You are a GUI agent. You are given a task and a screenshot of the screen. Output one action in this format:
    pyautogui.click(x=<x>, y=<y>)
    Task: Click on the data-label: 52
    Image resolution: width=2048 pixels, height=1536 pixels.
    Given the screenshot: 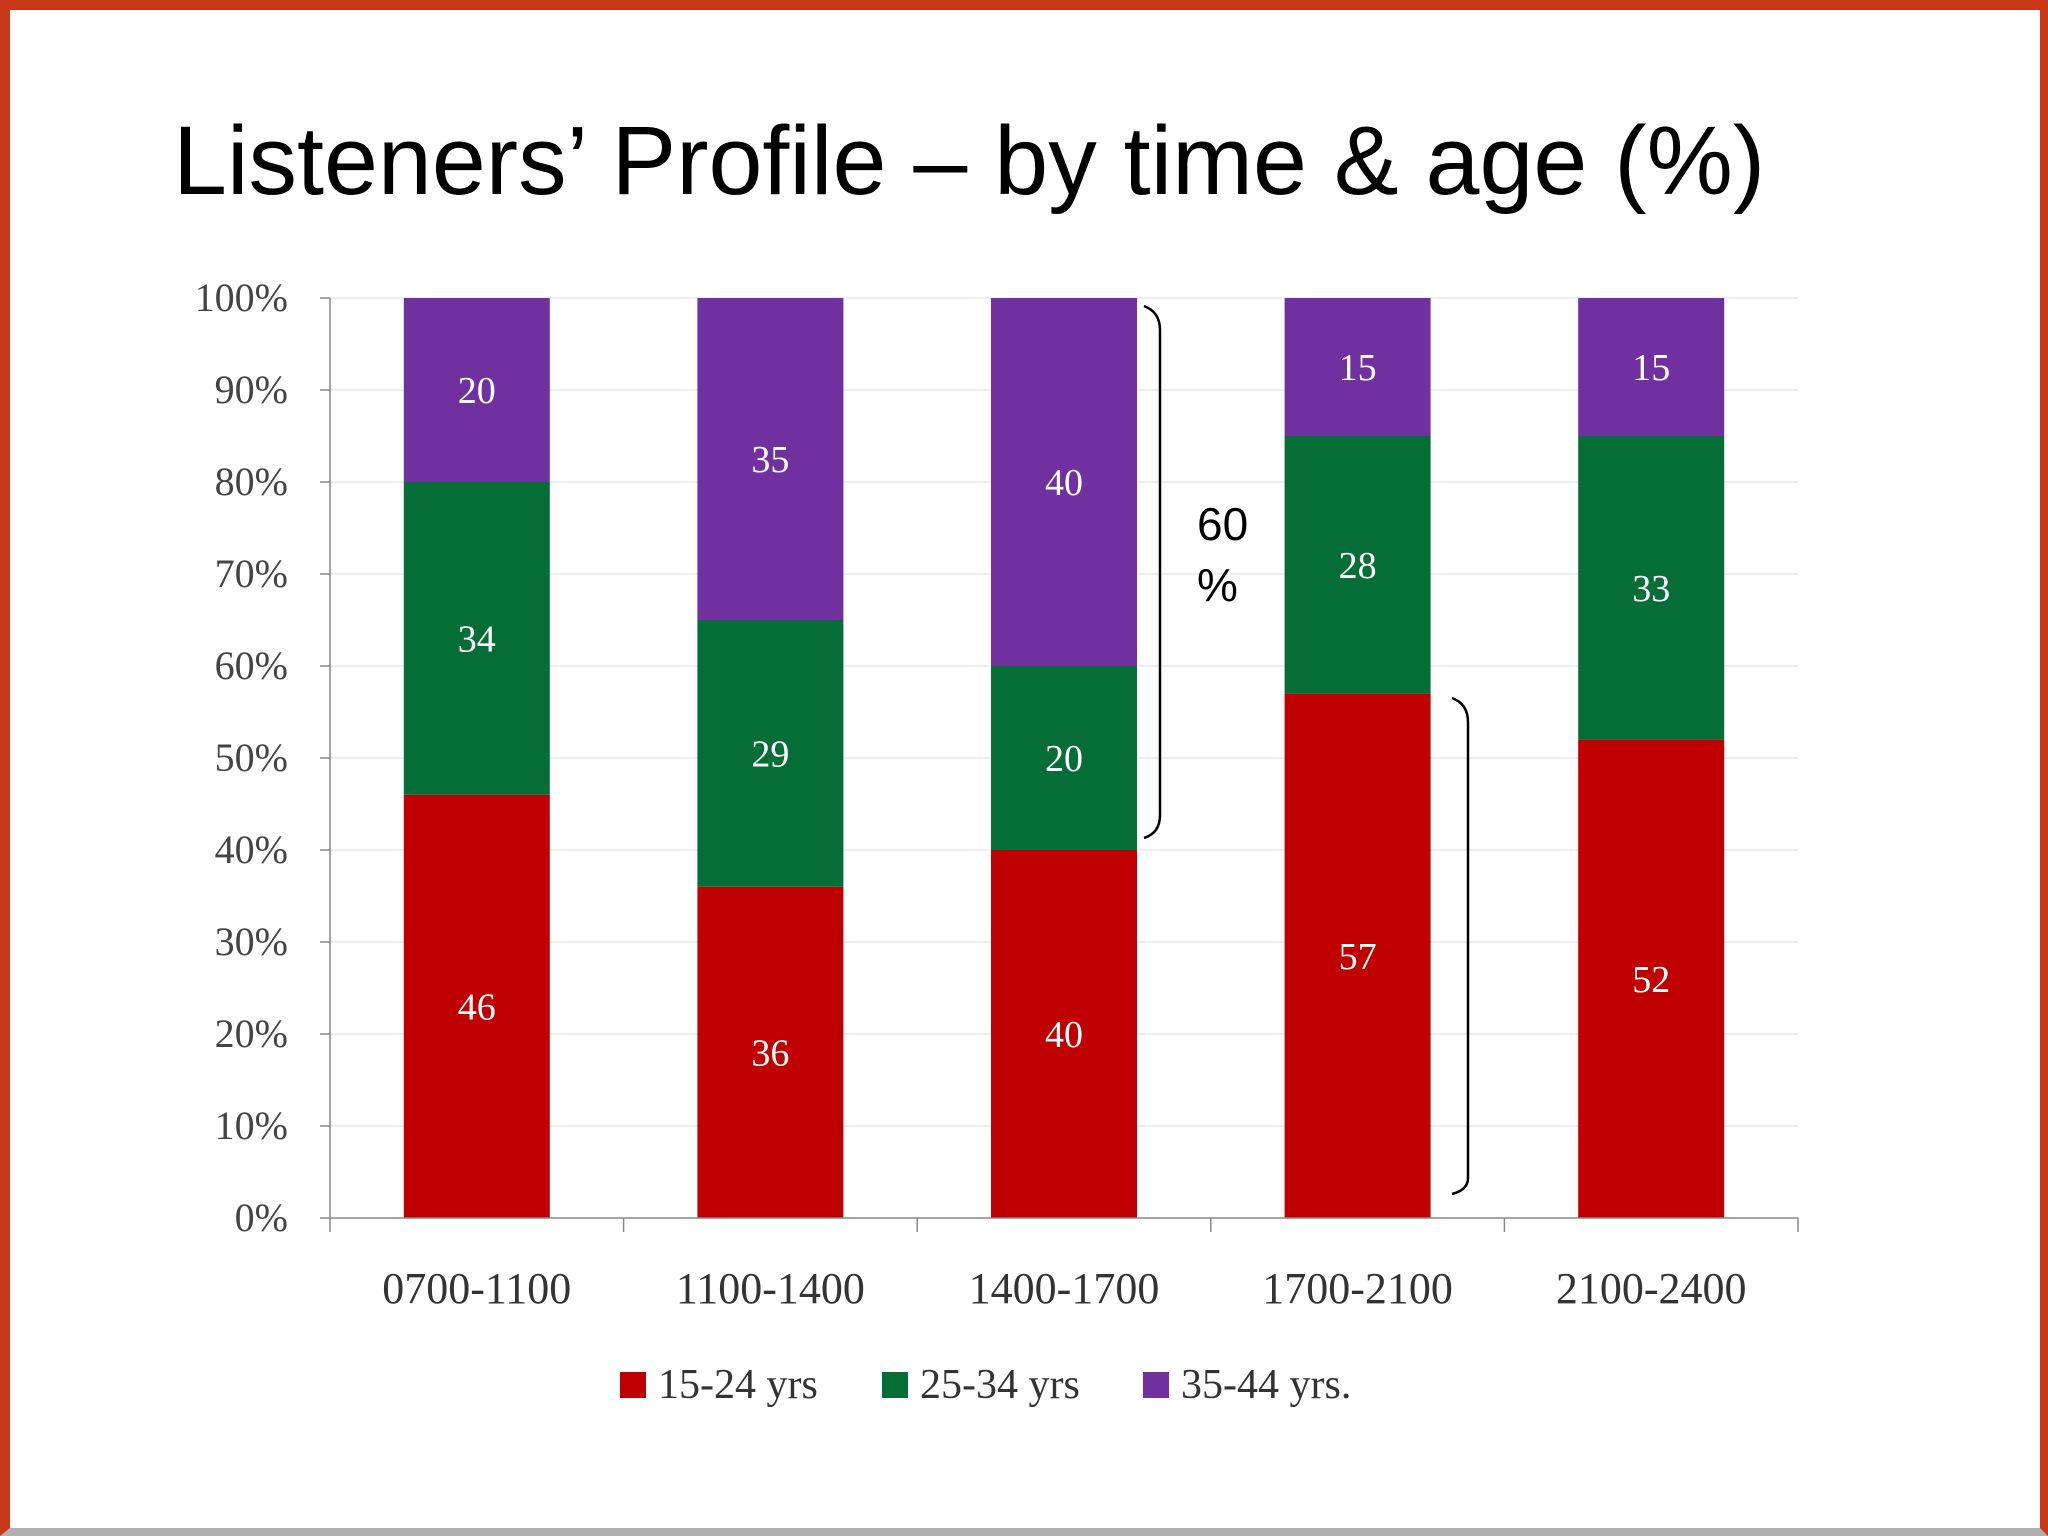 What is the action you would take?
    pyautogui.click(x=1651, y=980)
    